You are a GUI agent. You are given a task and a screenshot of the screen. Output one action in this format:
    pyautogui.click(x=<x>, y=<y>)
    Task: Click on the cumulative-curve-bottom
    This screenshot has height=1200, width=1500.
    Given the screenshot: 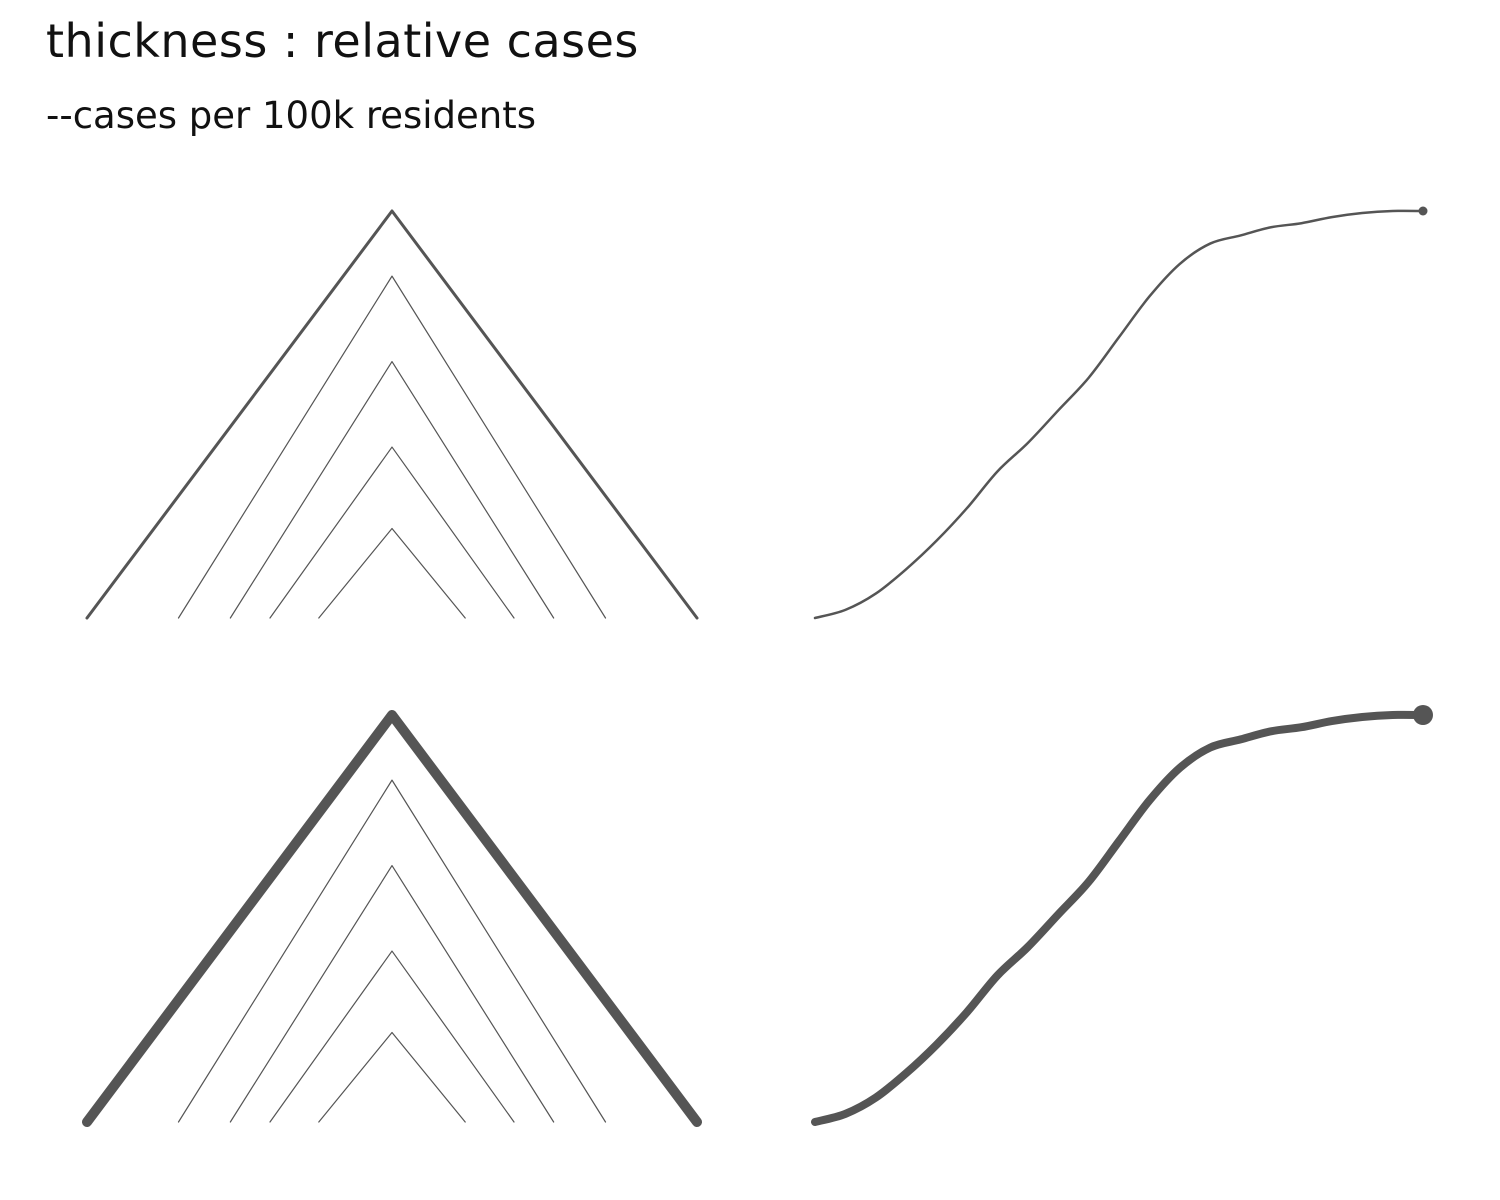 What is the action you would take?
    pyautogui.click(x=1122, y=915)
    